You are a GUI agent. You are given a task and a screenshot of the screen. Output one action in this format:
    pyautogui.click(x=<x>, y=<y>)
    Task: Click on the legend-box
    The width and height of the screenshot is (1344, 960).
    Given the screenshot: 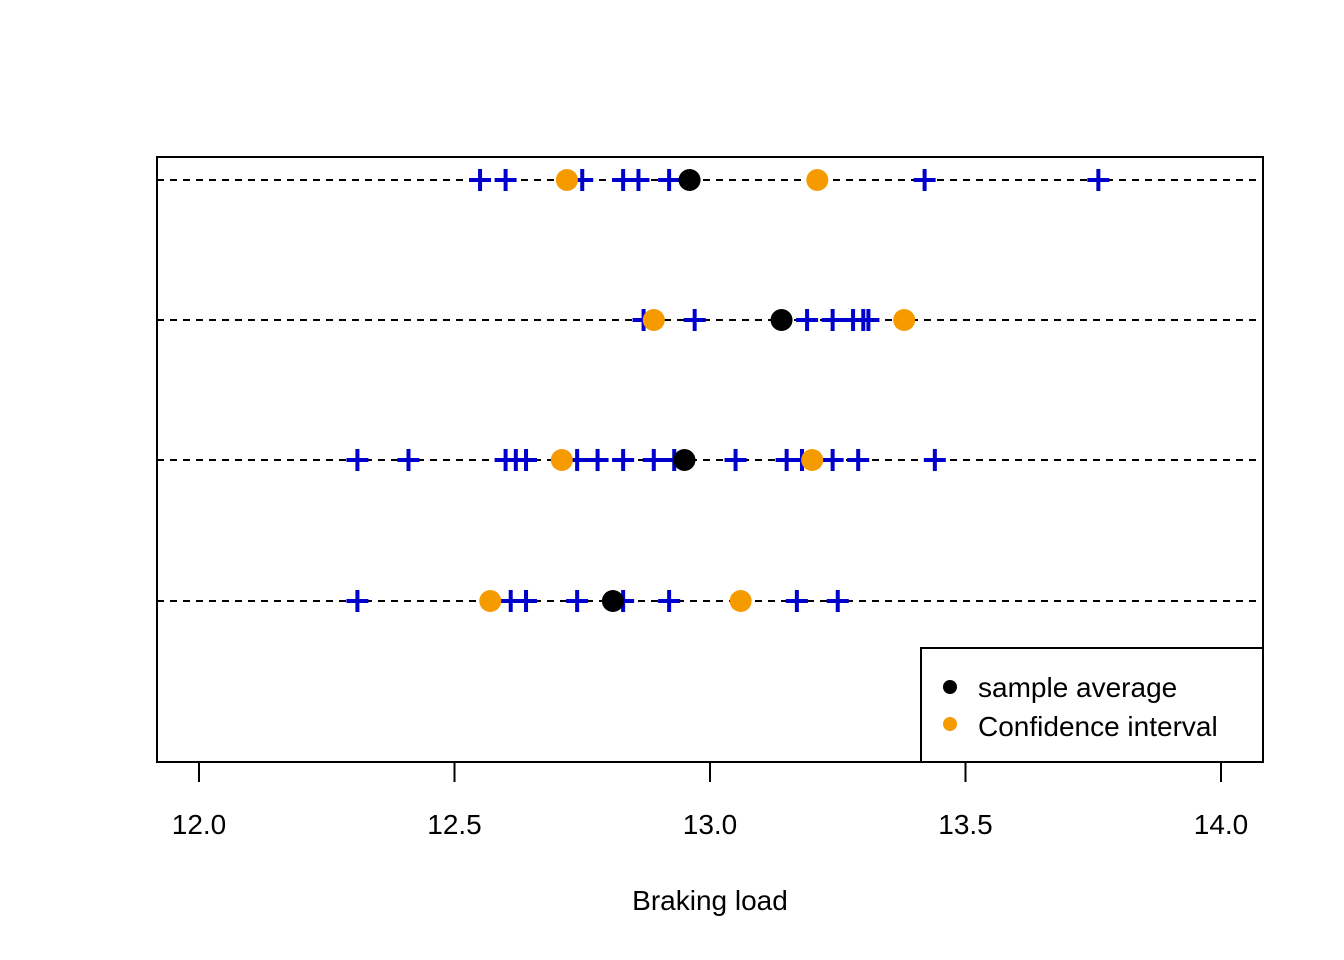 What is the action you would take?
    pyautogui.click(x=1092, y=705)
    